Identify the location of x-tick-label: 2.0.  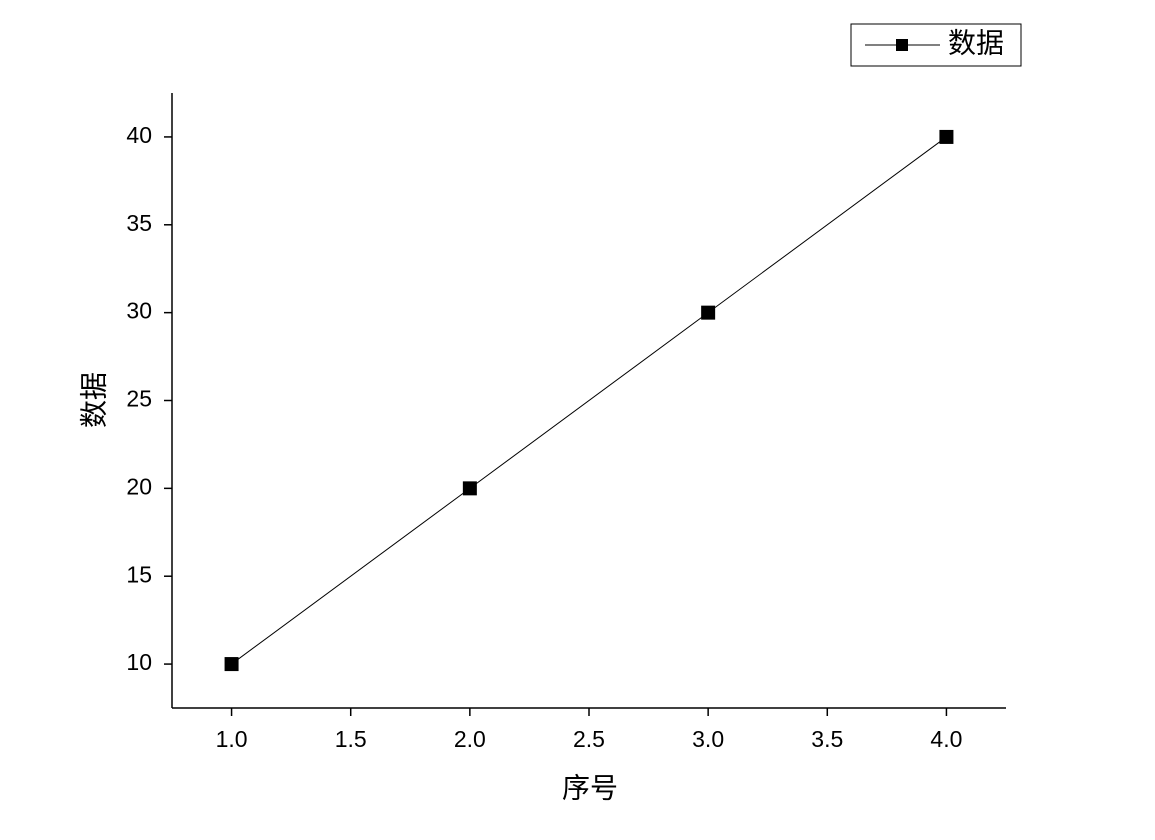
(470, 739).